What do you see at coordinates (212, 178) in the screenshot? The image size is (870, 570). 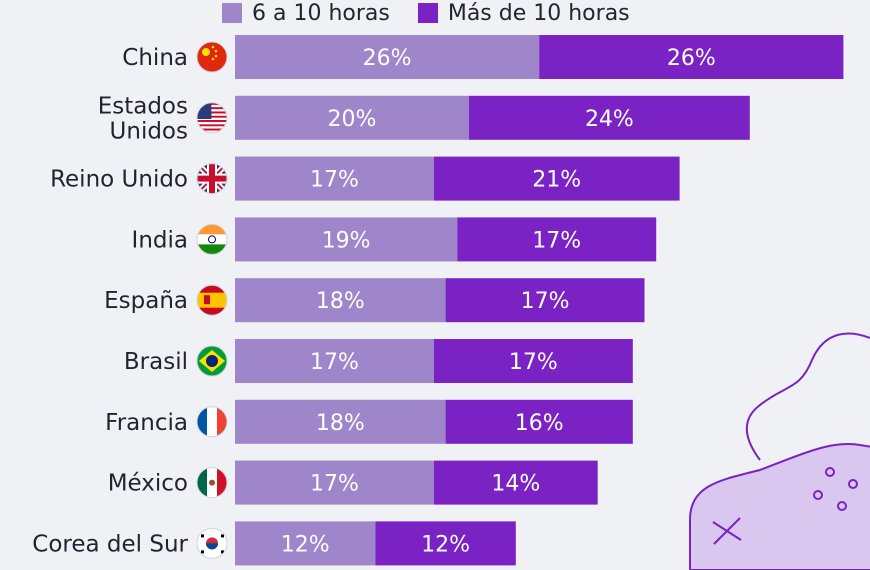 I see `uk-flag-icon` at bounding box center [212, 178].